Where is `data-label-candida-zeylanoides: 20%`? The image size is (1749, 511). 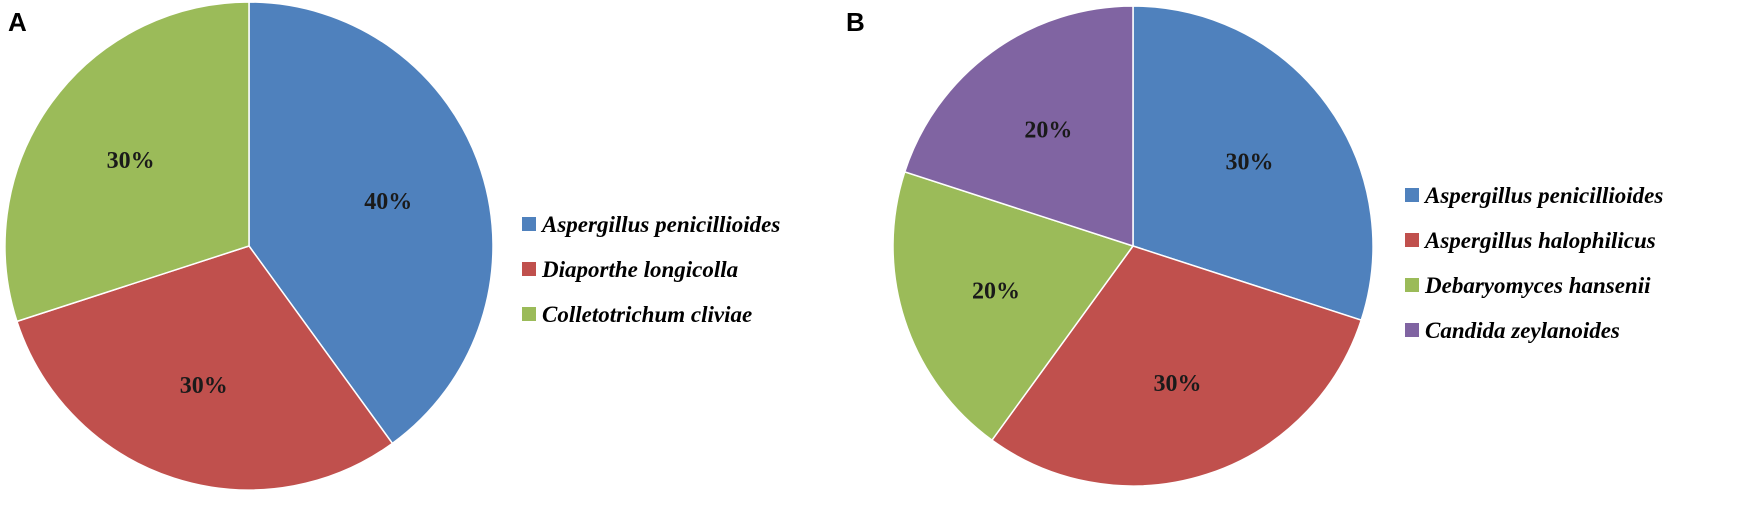 data-label-candida-zeylanoides: 20% is located at coordinates (1048, 131).